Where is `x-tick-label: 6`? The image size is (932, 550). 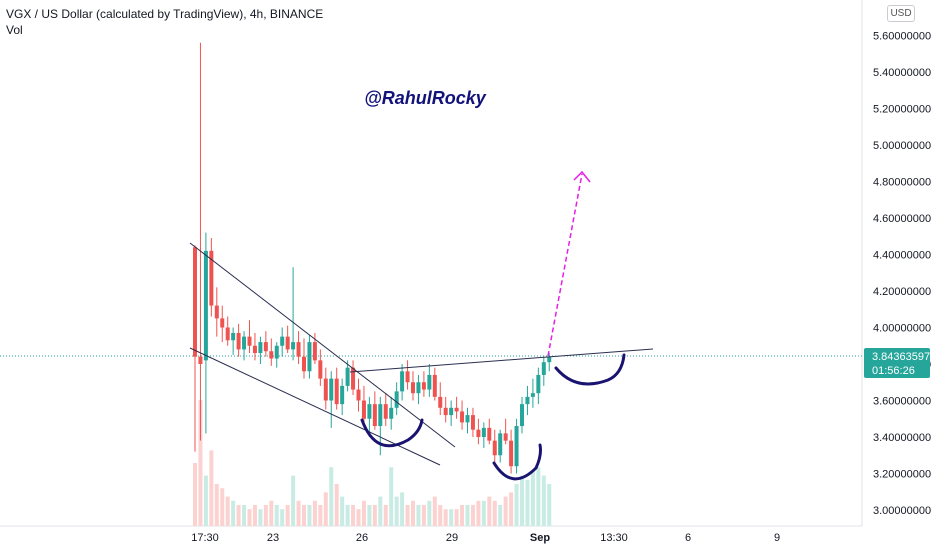
x-tick-label: 6 is located at coordinates (688, 538).